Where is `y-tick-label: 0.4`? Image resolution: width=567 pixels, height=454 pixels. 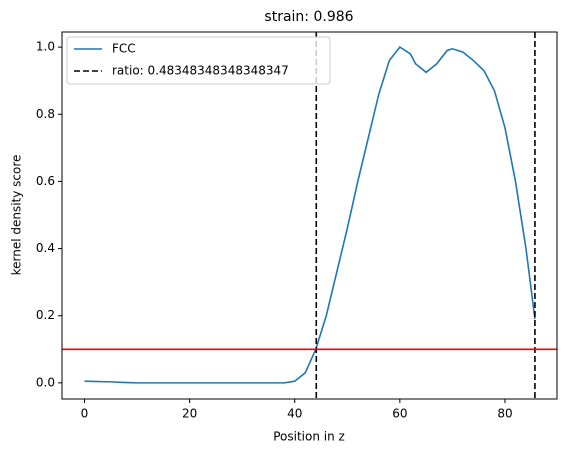
y-tick-label: 0.4 is located at coordinates (45, 248).